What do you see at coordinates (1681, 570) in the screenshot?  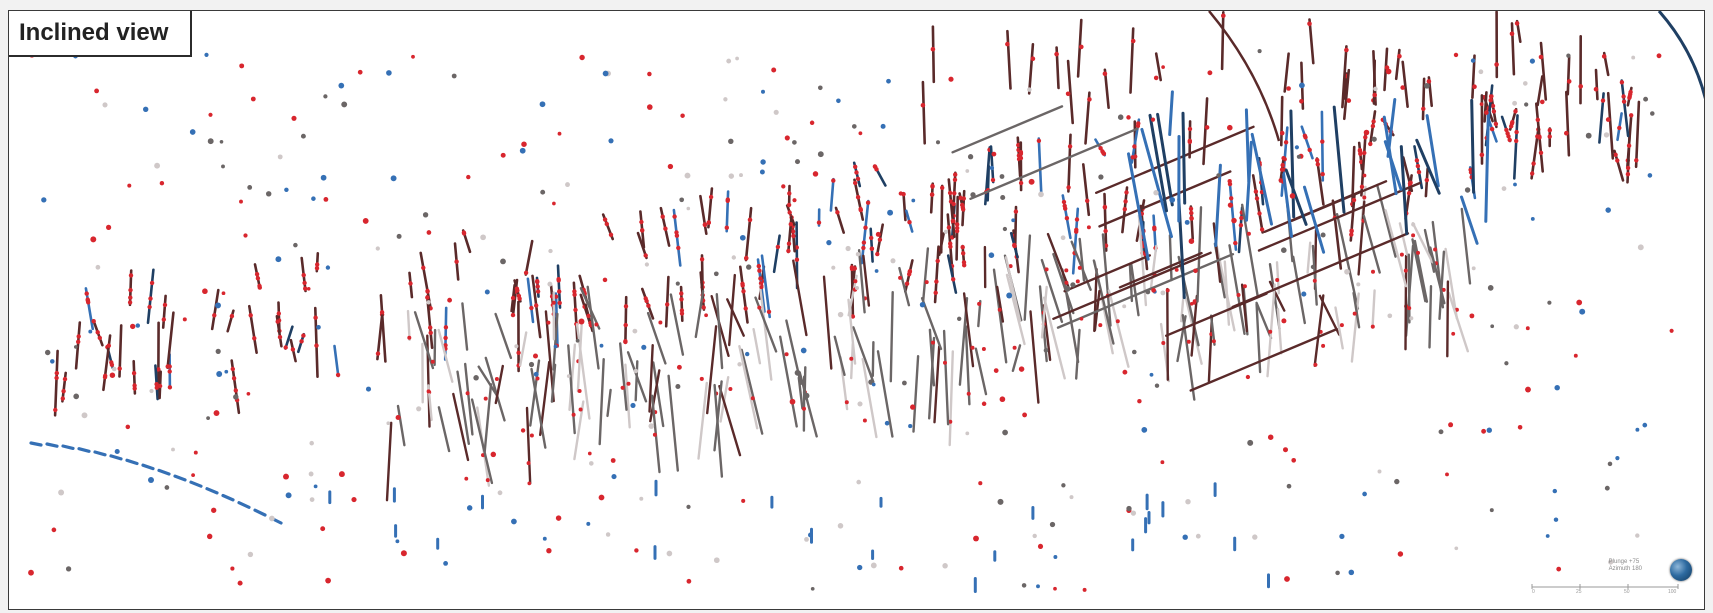 I see `globe-icon` at bounding box center [1681, 570].